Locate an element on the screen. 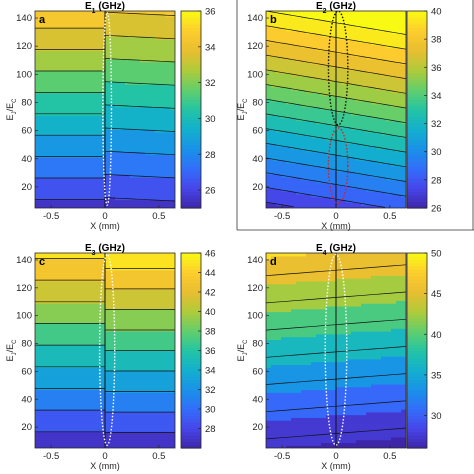  contour-line is located at coordinates (280, 204).